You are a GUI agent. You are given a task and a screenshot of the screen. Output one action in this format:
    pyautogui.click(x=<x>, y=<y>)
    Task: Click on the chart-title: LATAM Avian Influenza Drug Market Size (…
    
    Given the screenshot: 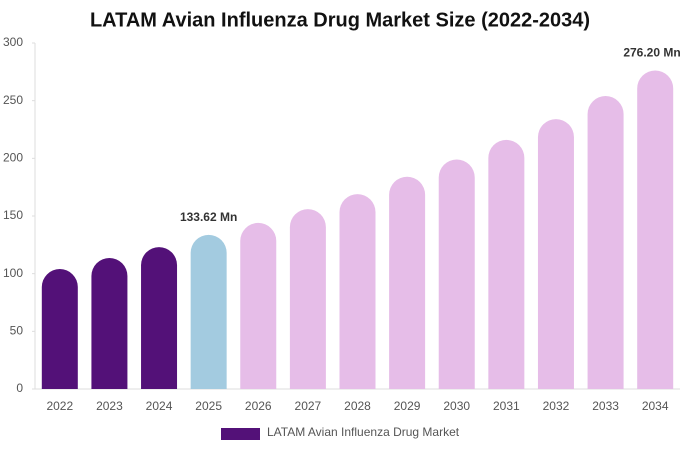 What is the action you would take?
    pyautogui.click(x=340, y=20)
    